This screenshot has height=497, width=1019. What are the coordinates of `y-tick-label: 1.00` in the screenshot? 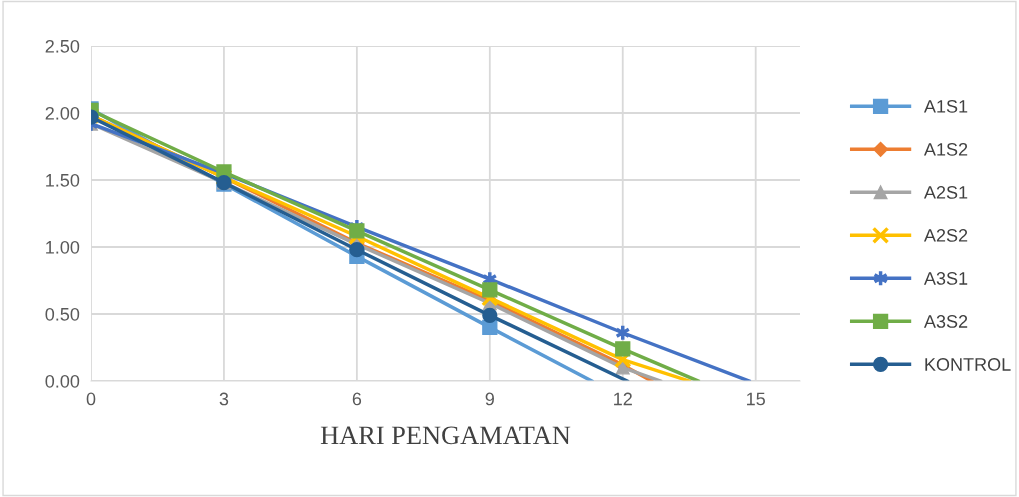 It's located at (63, 247).